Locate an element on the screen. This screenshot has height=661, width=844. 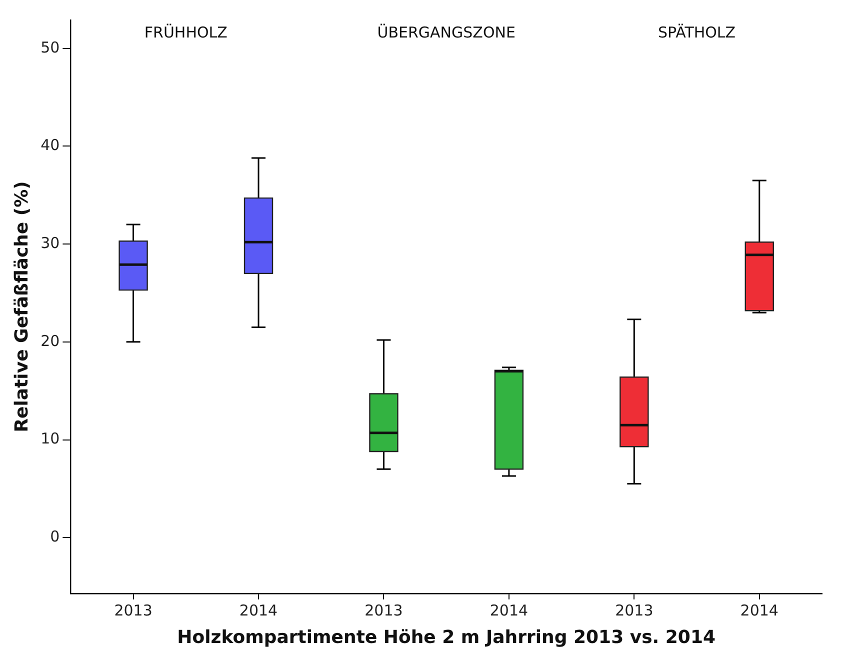
x-axis-title: Holzkompartimente Höhe 2 m Jahrring 2013 vs. 2014 is located at coordinates (446, 637).